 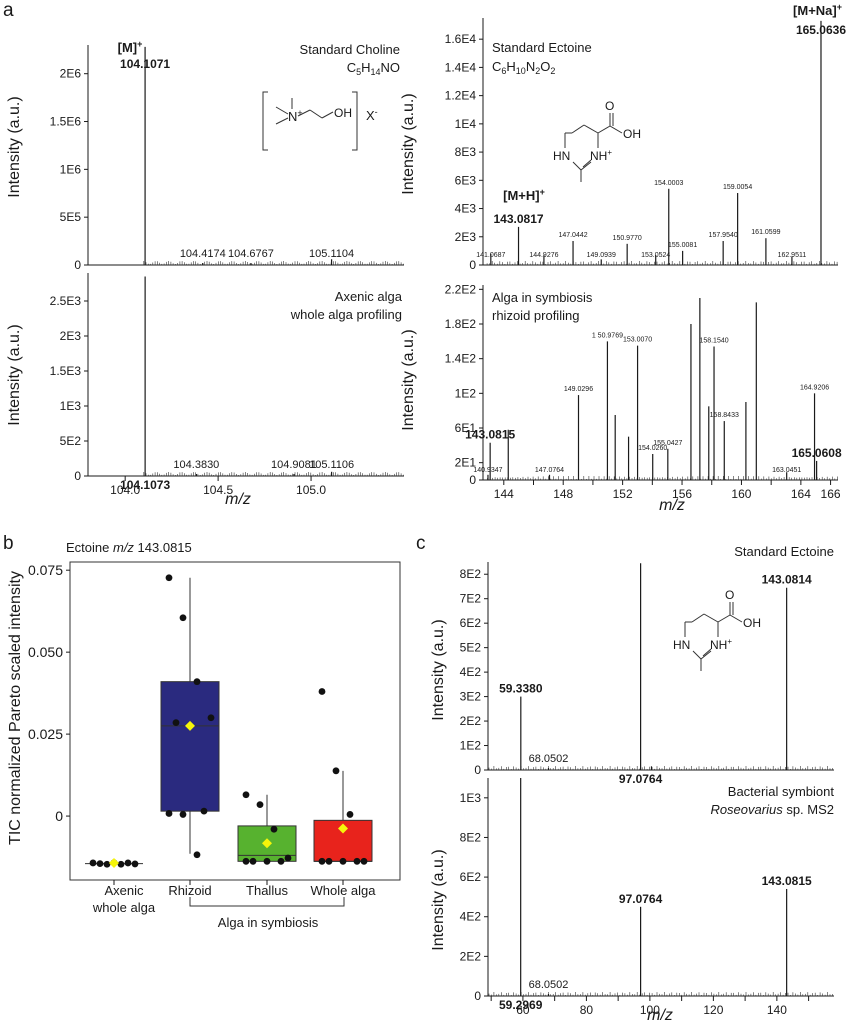 I want to click on a-ectoine-rhizoid-xtick-label: 164, so click(x=801, y=494).